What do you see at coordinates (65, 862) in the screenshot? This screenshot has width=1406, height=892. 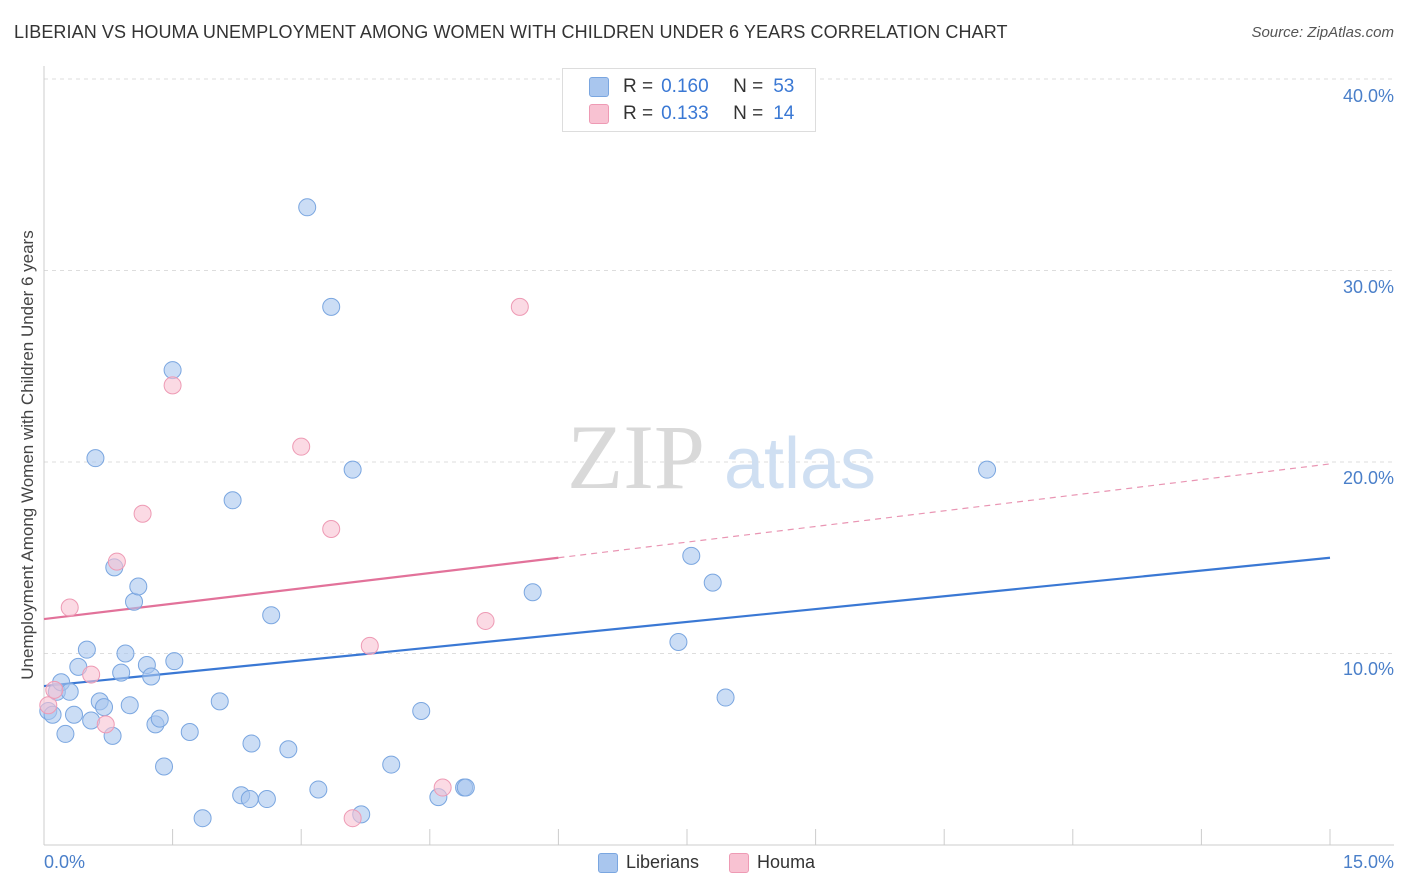 I see `x-tick-label-min: 0.0%` at bounding box center [65, 862].